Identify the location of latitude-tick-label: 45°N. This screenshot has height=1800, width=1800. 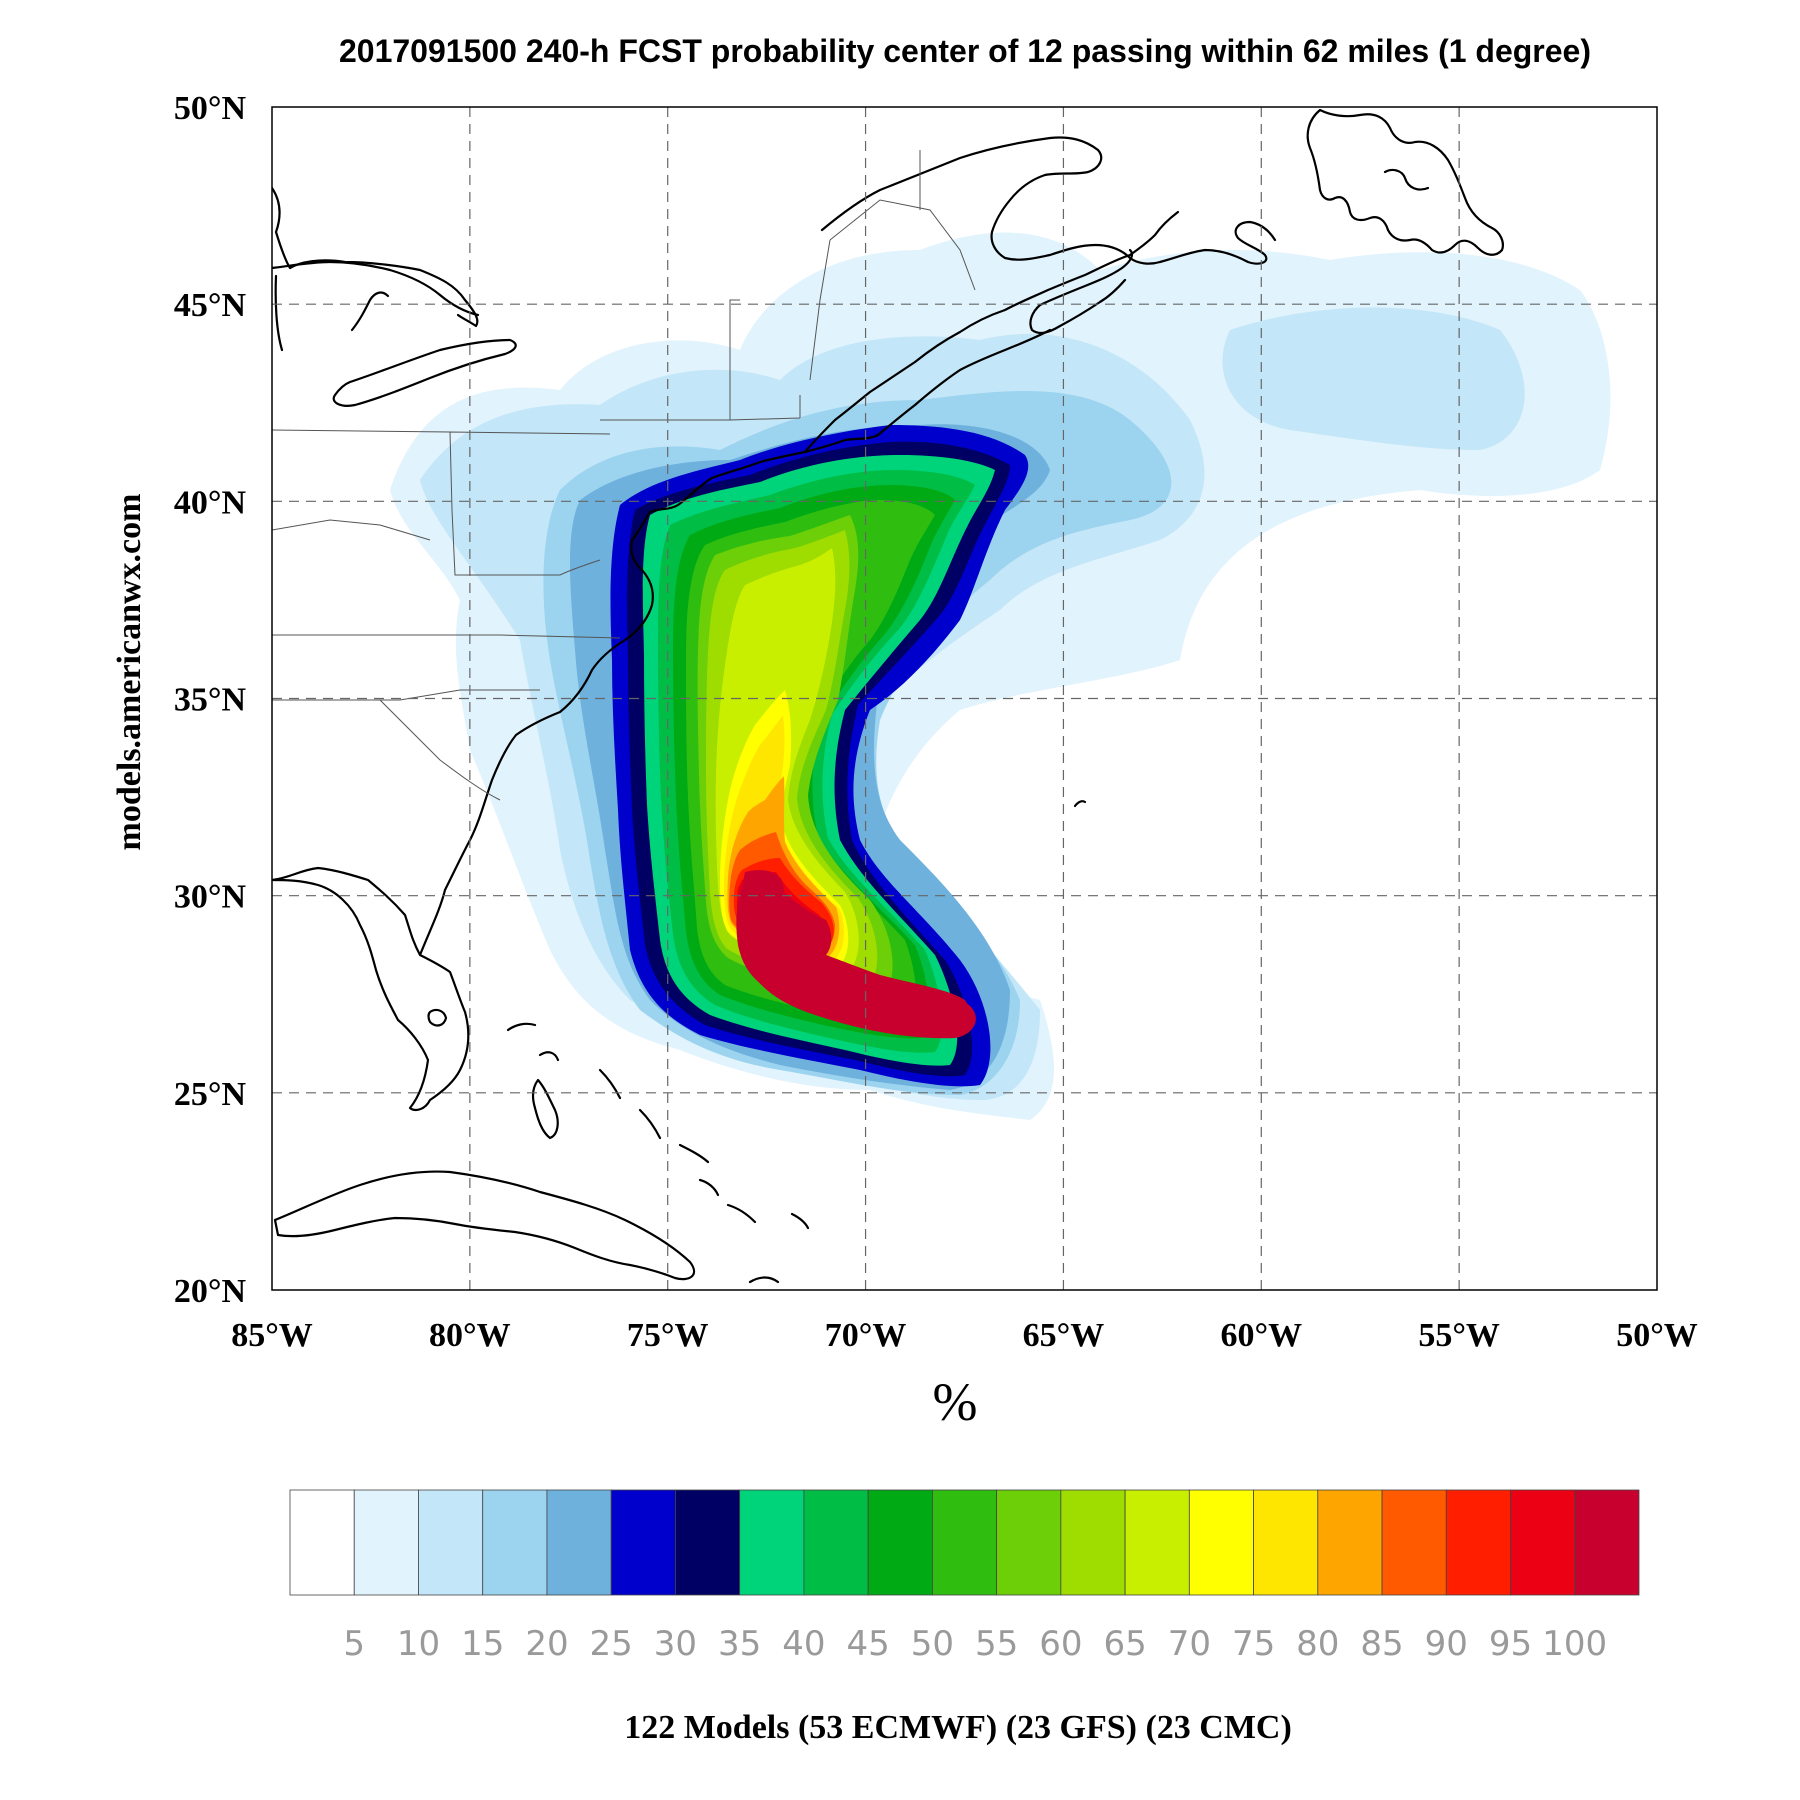
(210, 305).